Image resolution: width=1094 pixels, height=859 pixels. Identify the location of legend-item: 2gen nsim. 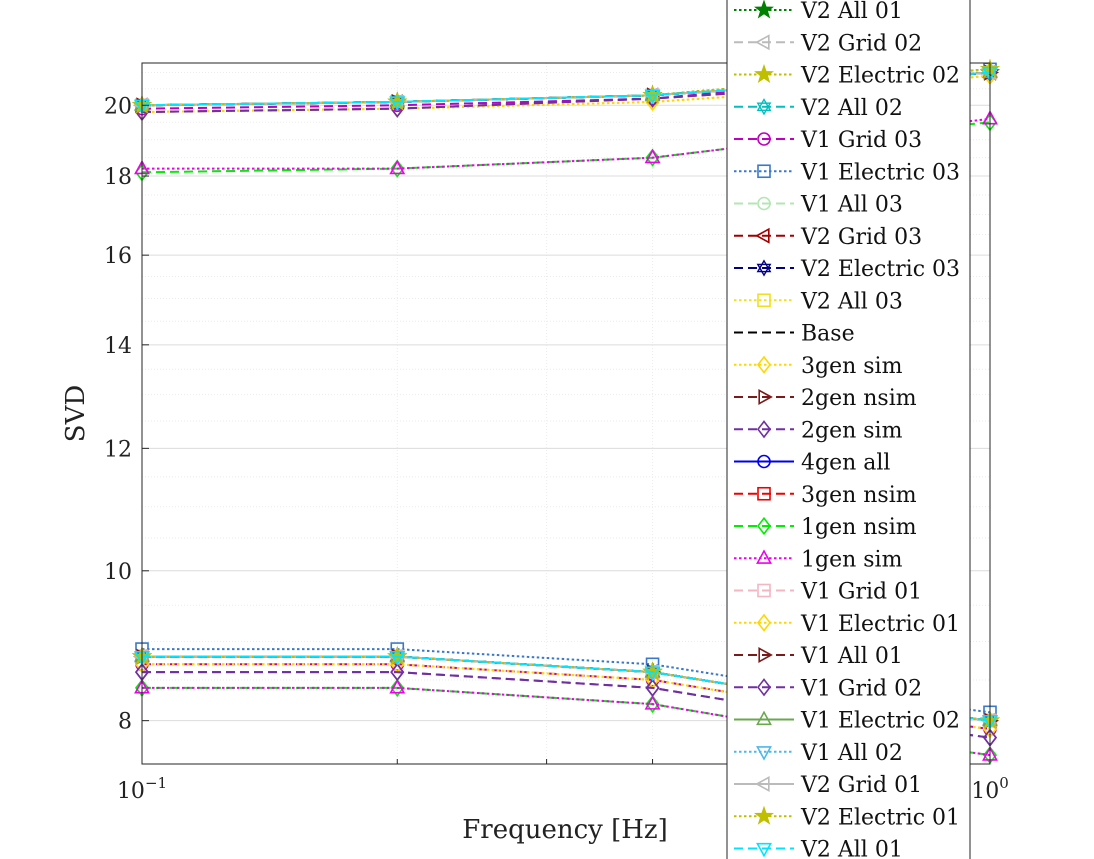
(825, 398).